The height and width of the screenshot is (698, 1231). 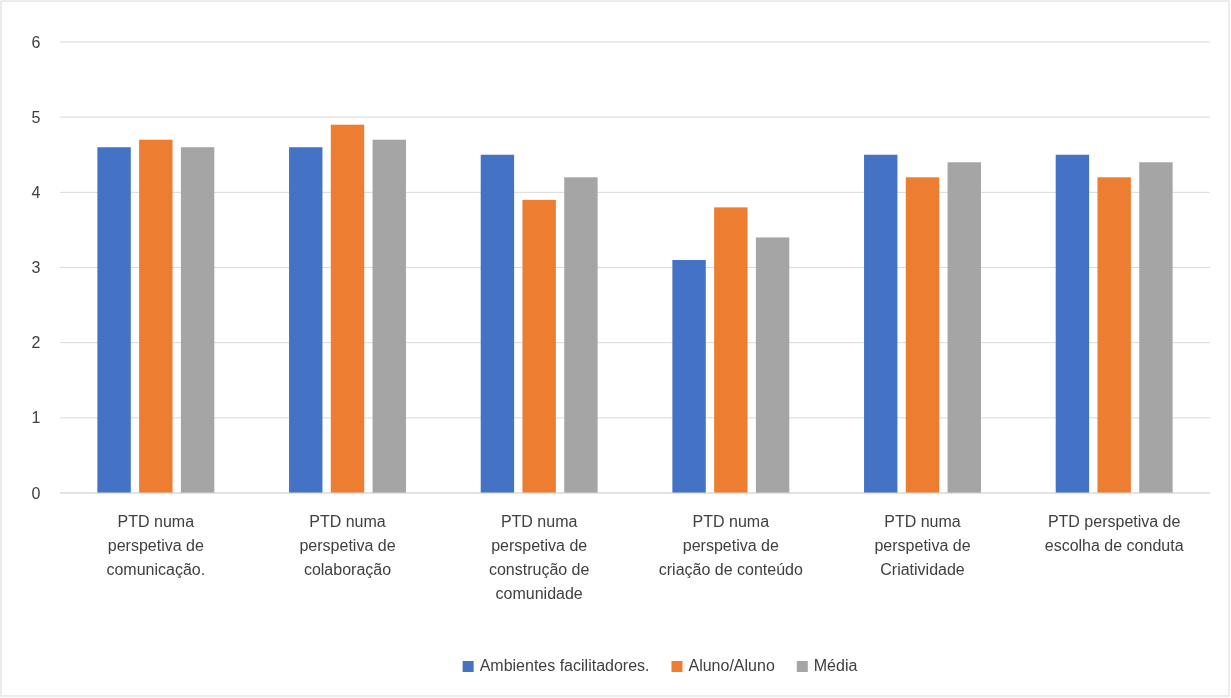 What do you see at coordinates (36, 343) in the screenshot?
I see `y-tick-label: 2` at bounding box center [36, 343].